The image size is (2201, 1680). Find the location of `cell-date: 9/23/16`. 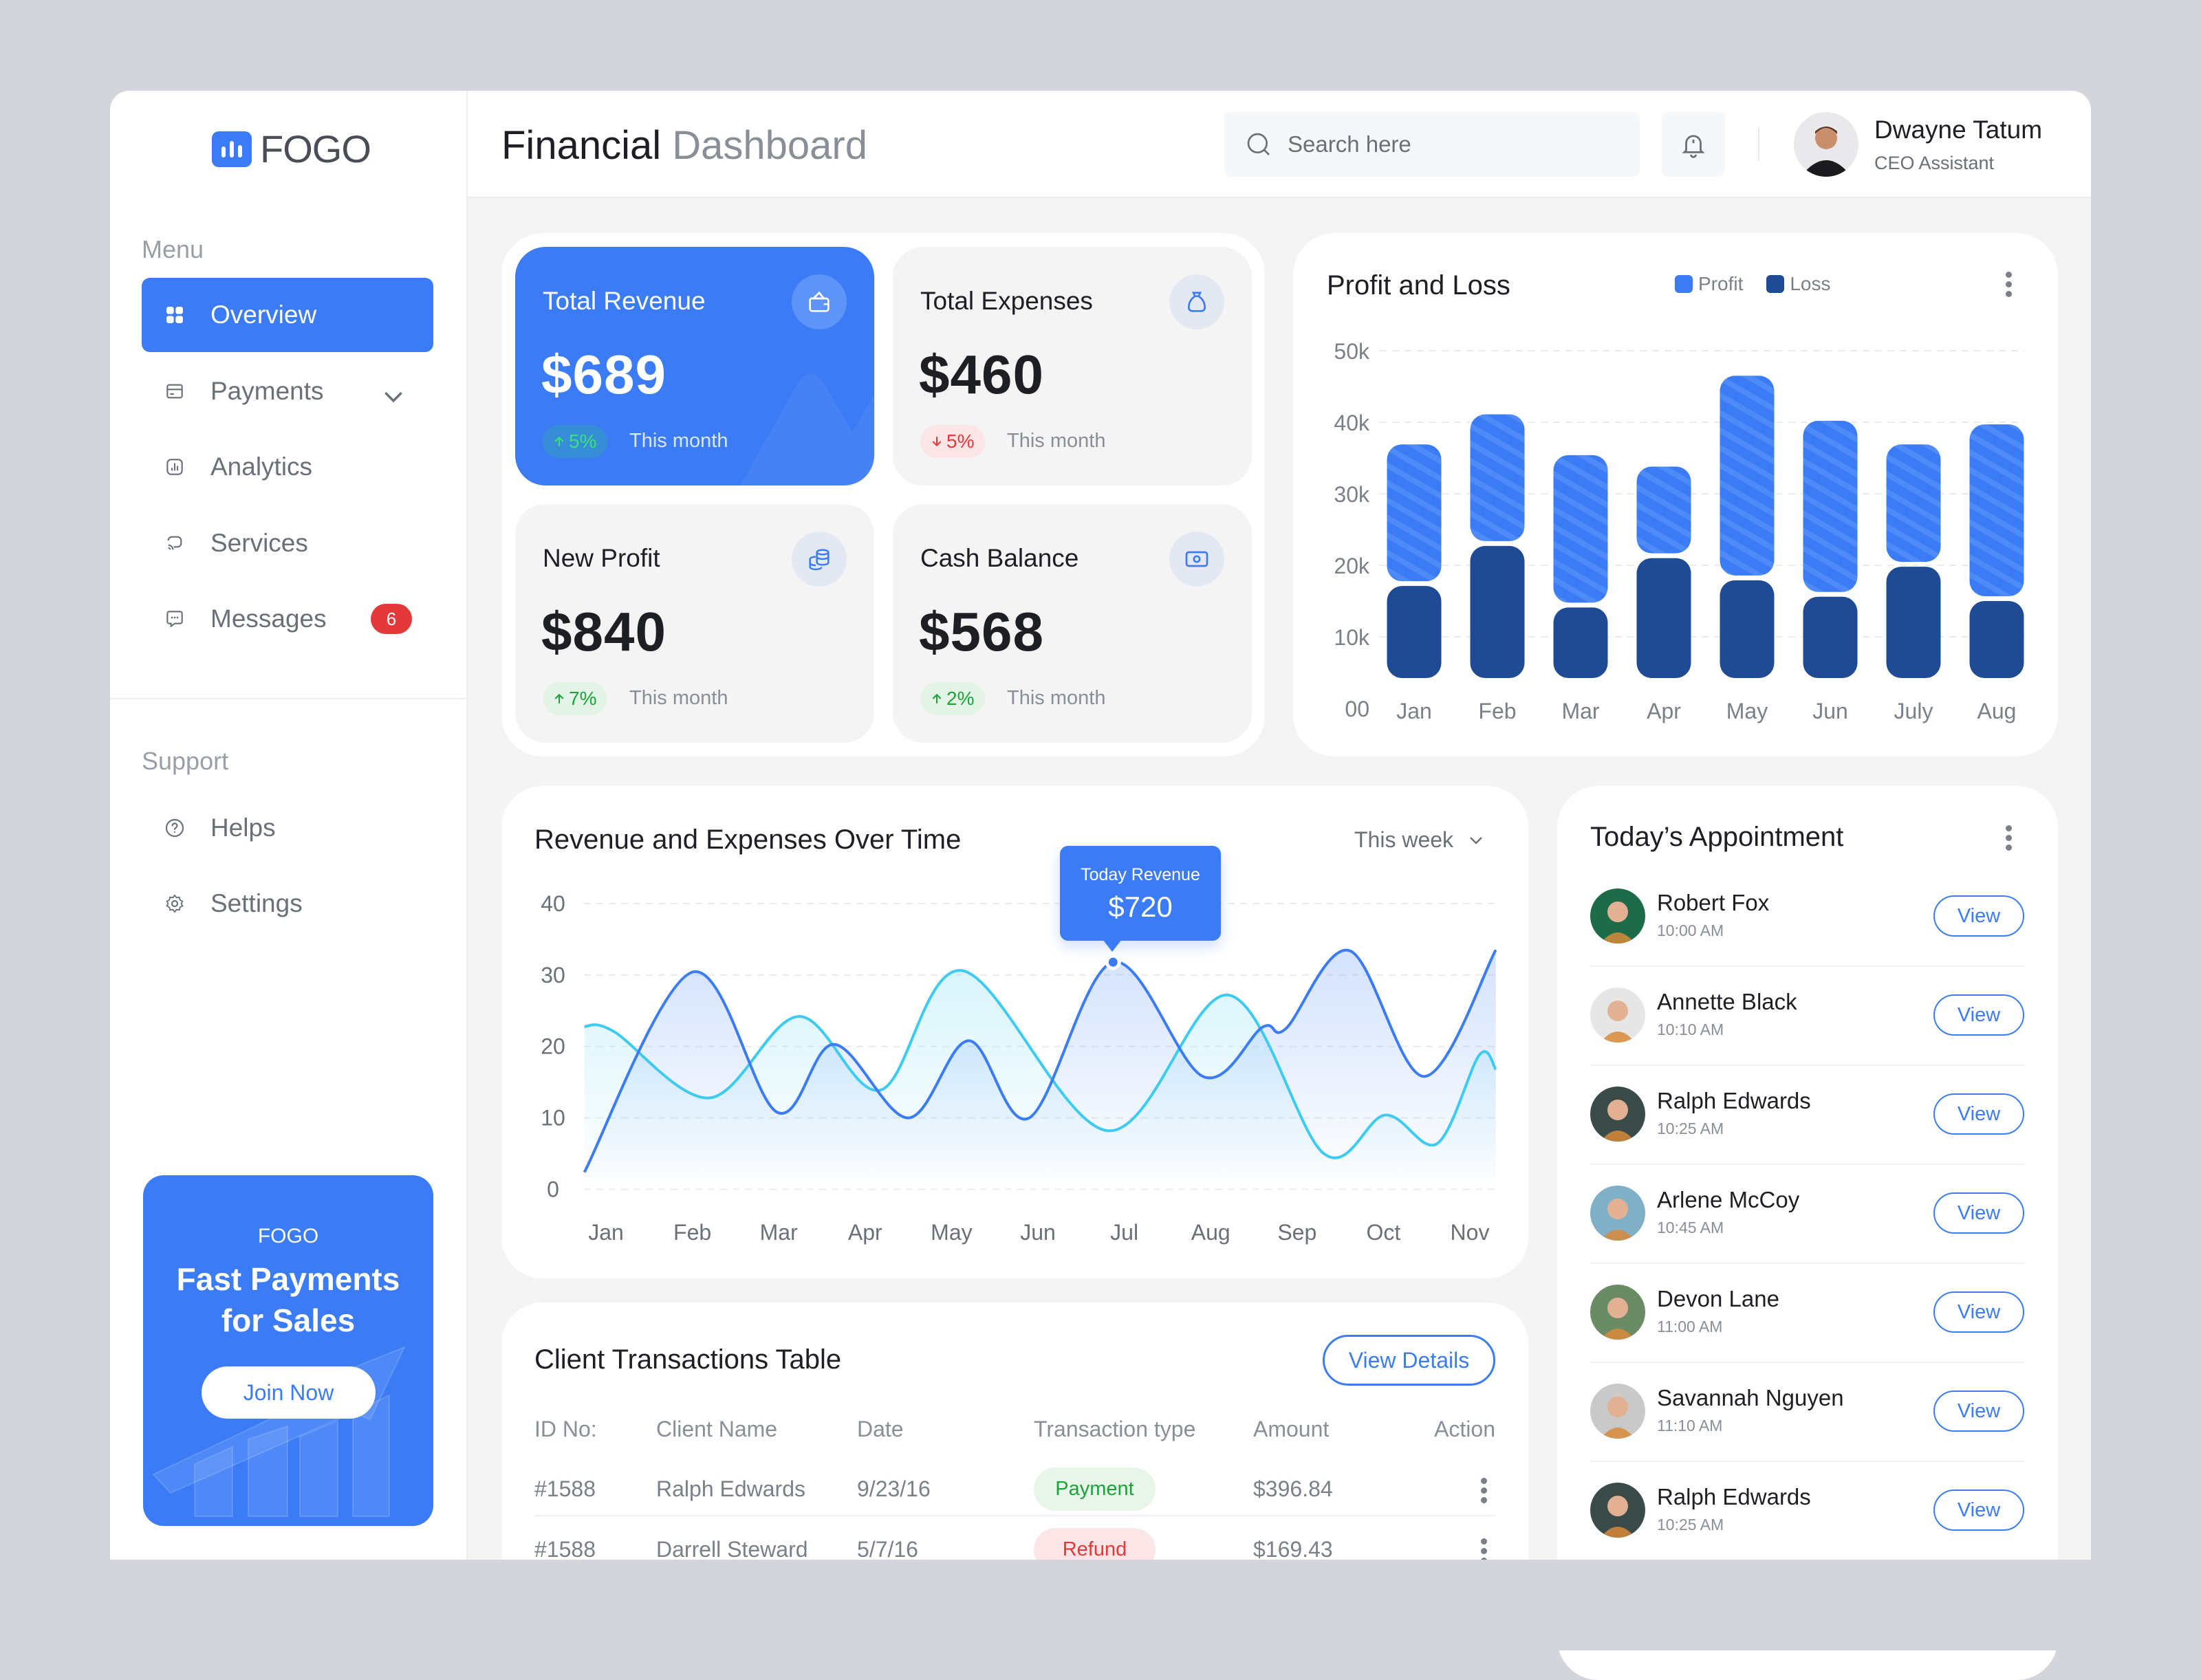

cell-date: 9/23/16 is located at coordinates (894, 1488).